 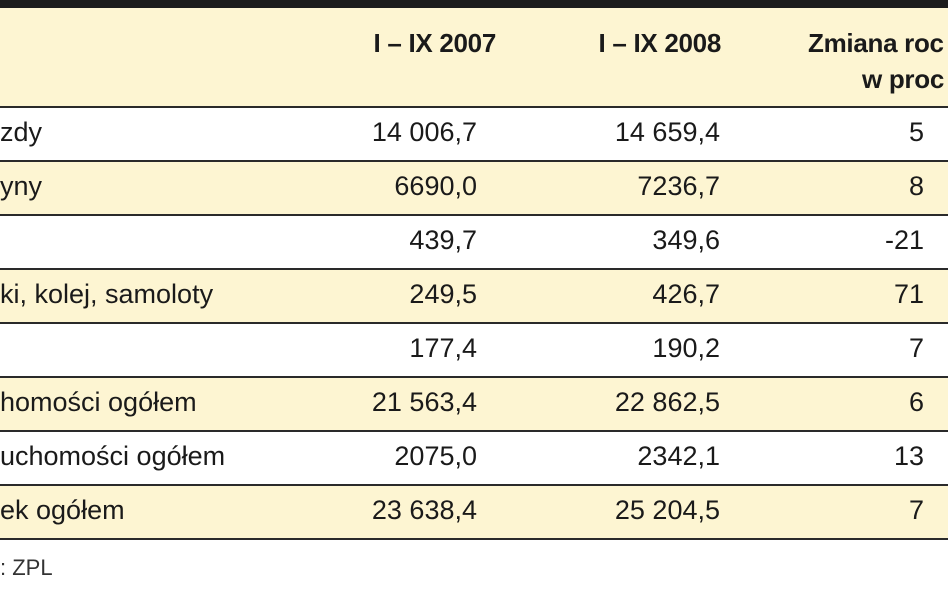 What do you see at coordinates (443, 294) in the screenshot?
I see `value-2007: 249,5` at bounding box center [443, 294].